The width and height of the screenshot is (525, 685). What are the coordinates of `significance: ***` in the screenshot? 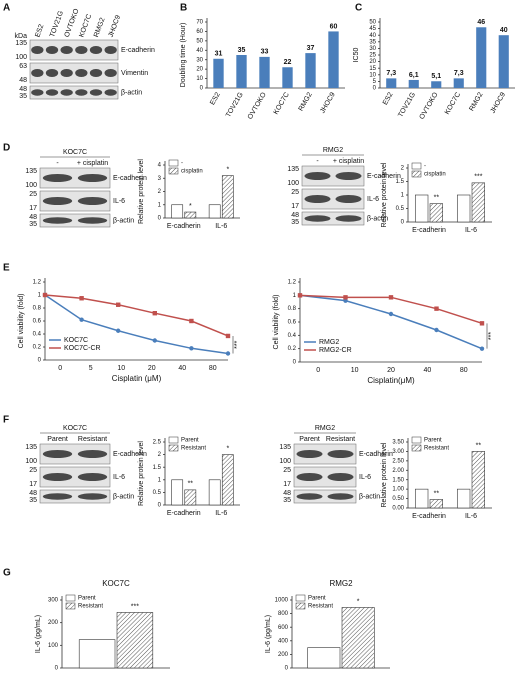 It's located at (237, 344).